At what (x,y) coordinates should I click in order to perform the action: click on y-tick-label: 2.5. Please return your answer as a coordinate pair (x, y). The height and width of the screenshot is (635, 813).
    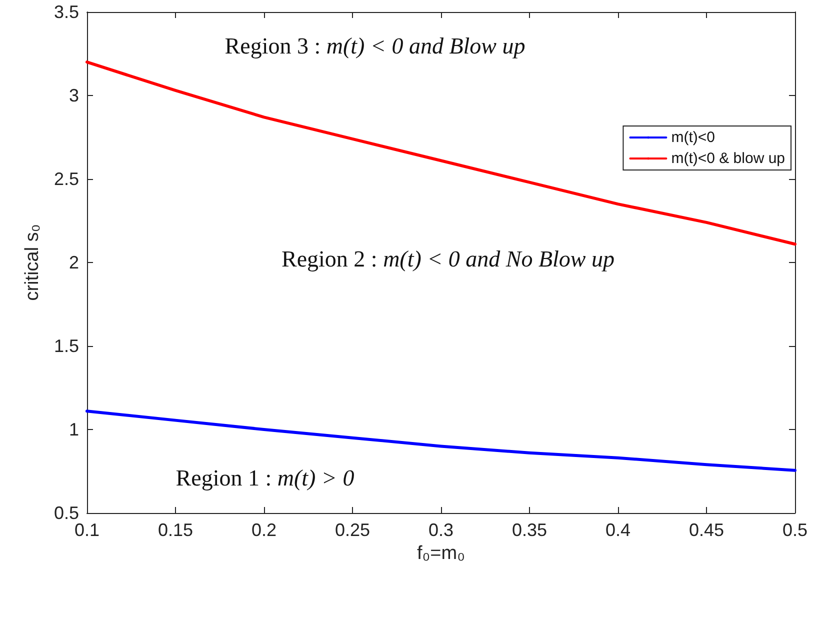
    Looking at the image, I should click on (66, 179).